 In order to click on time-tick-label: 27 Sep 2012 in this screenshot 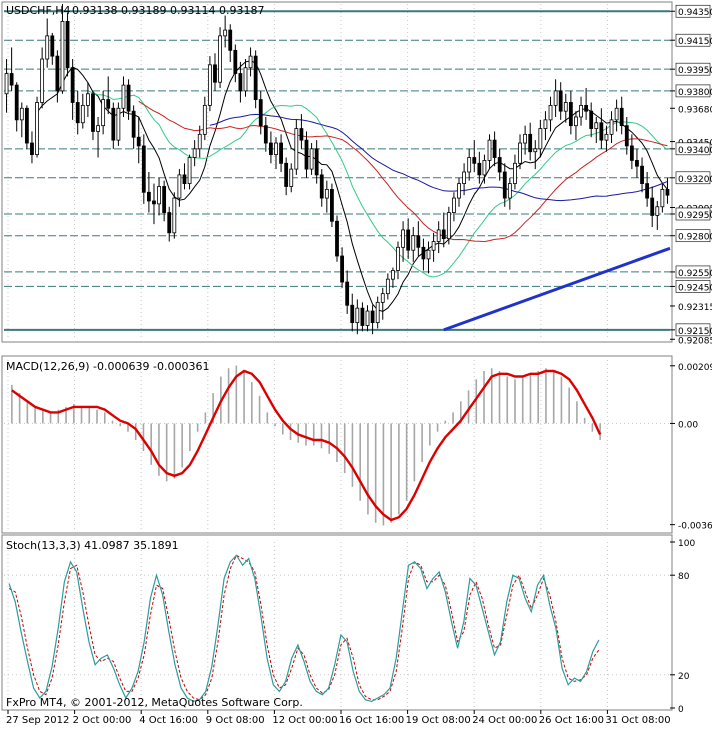, I will do `click(37, 720)`.